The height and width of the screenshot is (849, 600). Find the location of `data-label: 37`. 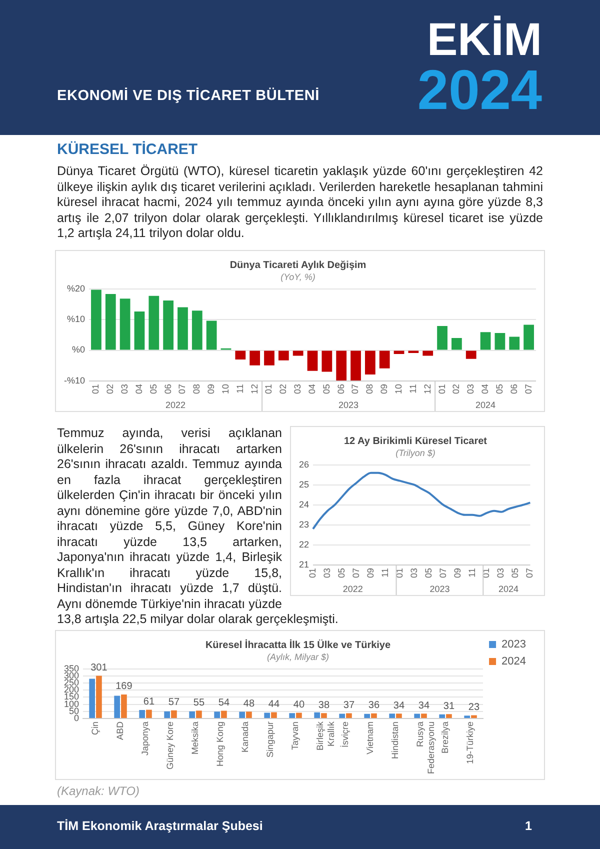

data-label: 37 is located at coordinates (349, 705).